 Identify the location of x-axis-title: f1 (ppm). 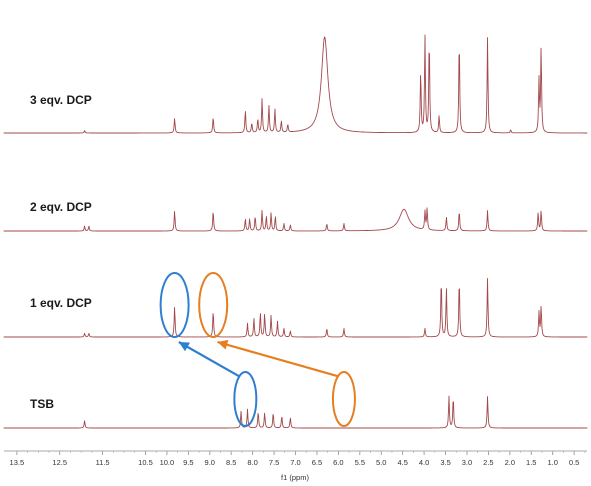
(295, 477).